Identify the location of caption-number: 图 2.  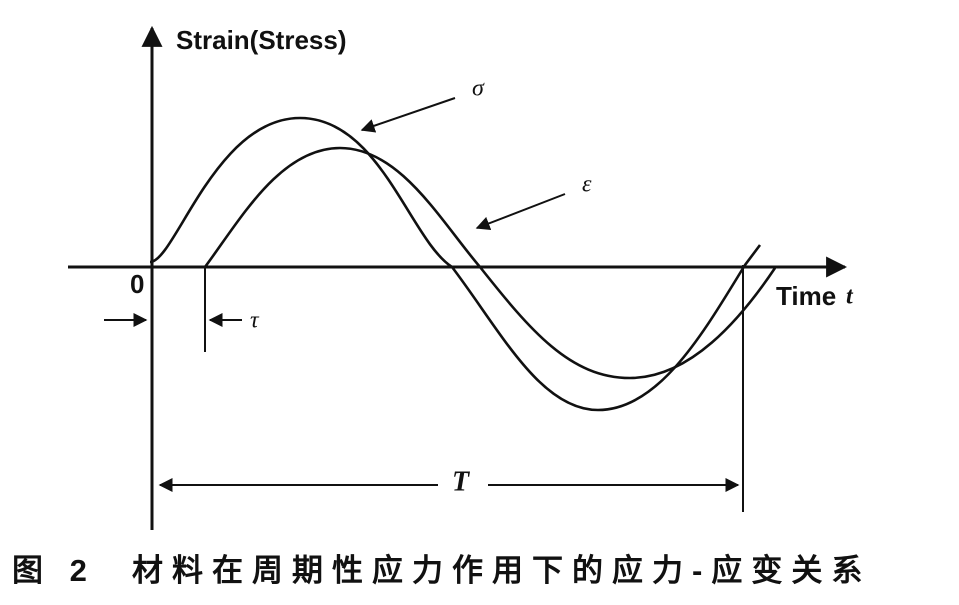
(54, 570).